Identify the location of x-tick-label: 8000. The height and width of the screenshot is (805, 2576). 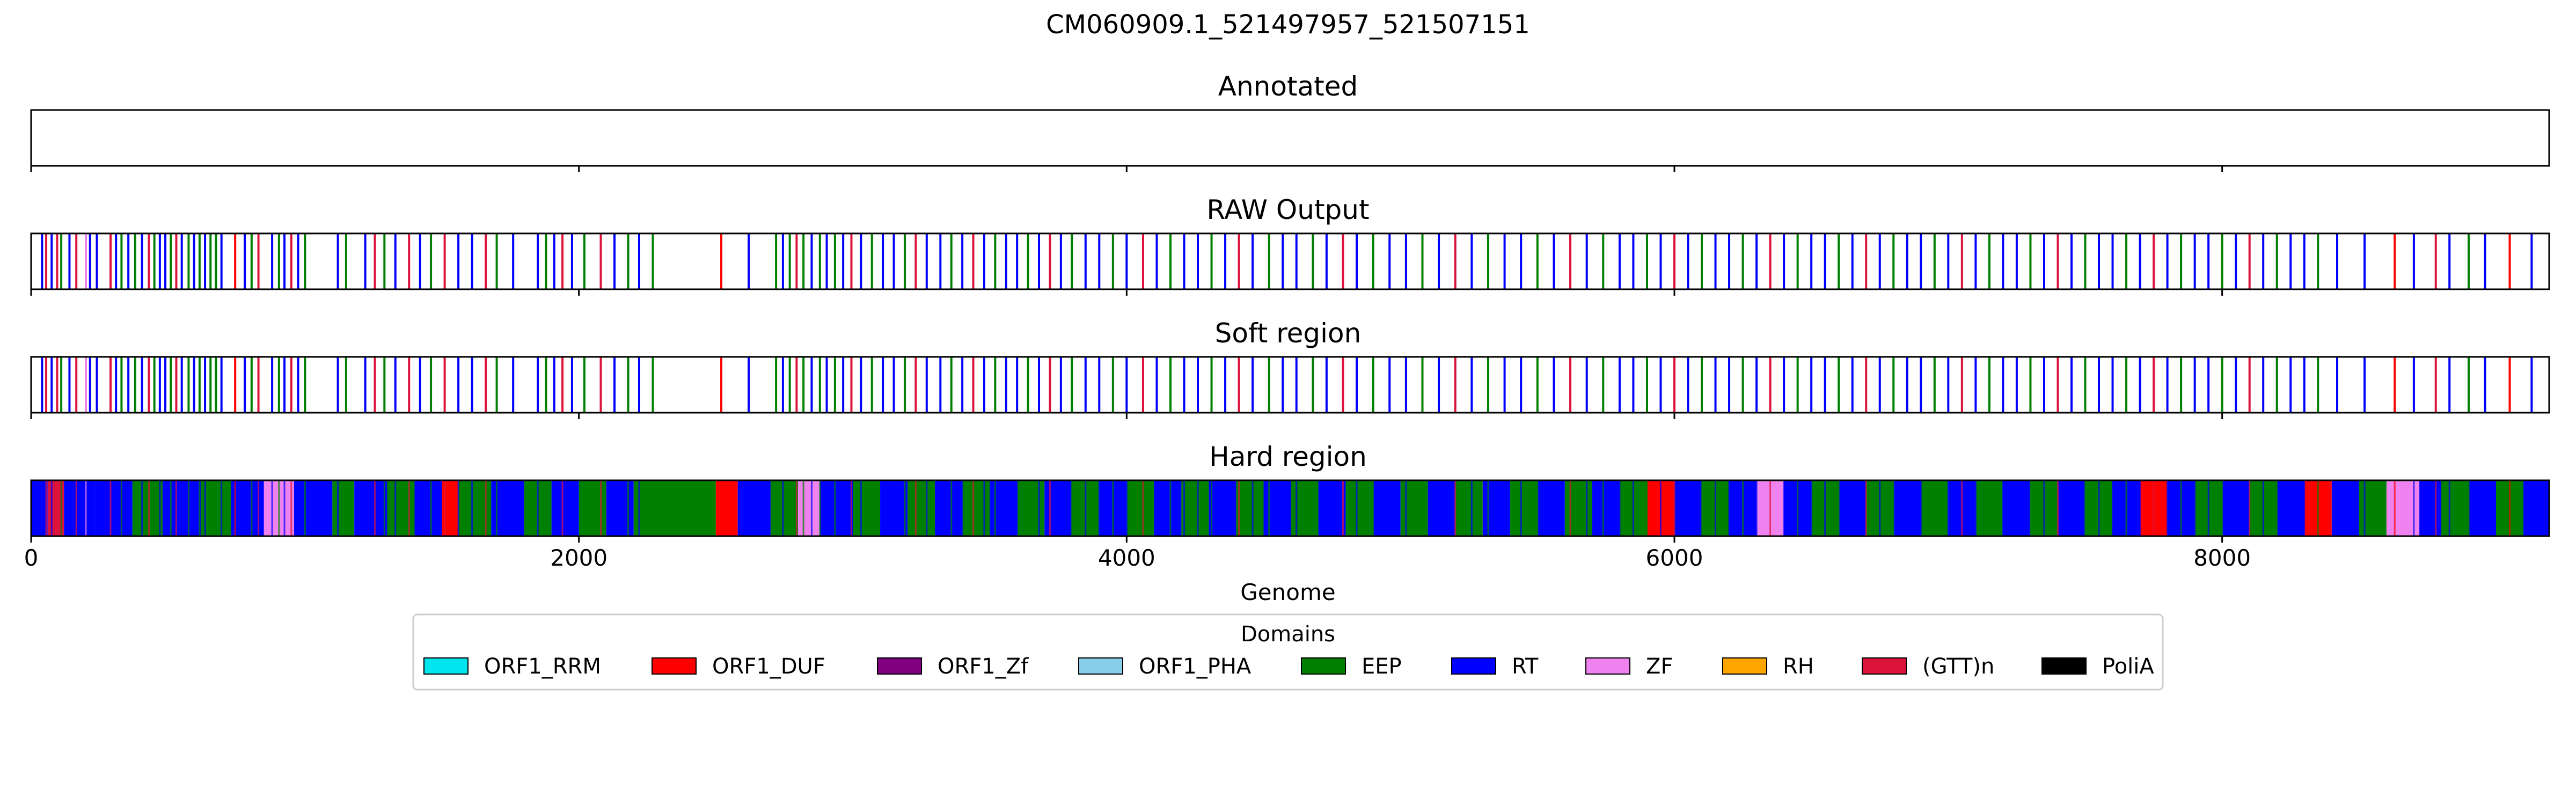
(2222, 558).